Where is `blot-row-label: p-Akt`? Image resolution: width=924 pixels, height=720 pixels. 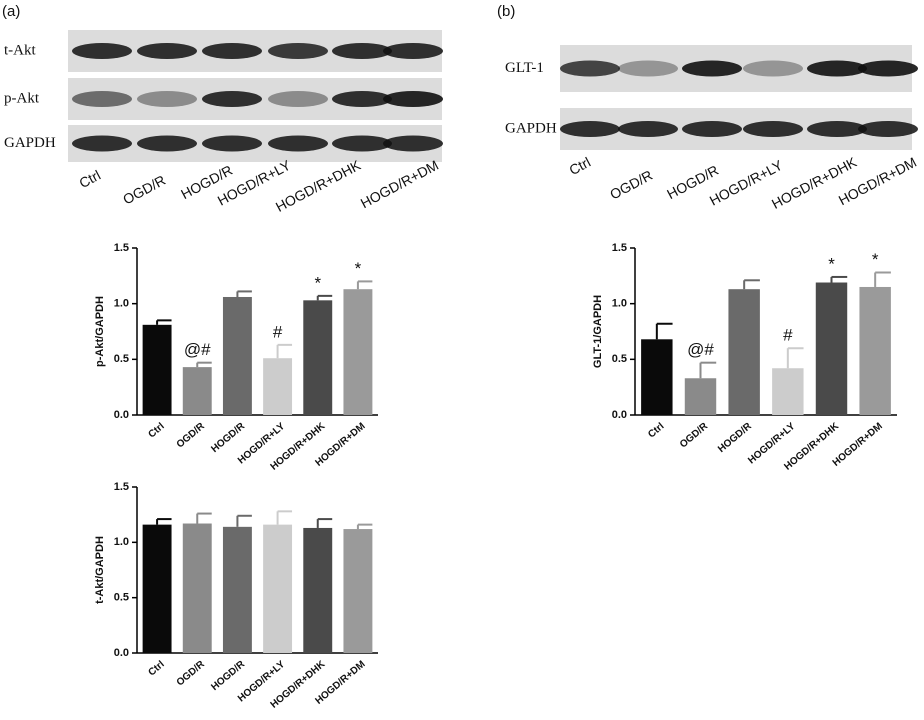 blot-row-label: p-Akt is located at coordinates (22, 98).